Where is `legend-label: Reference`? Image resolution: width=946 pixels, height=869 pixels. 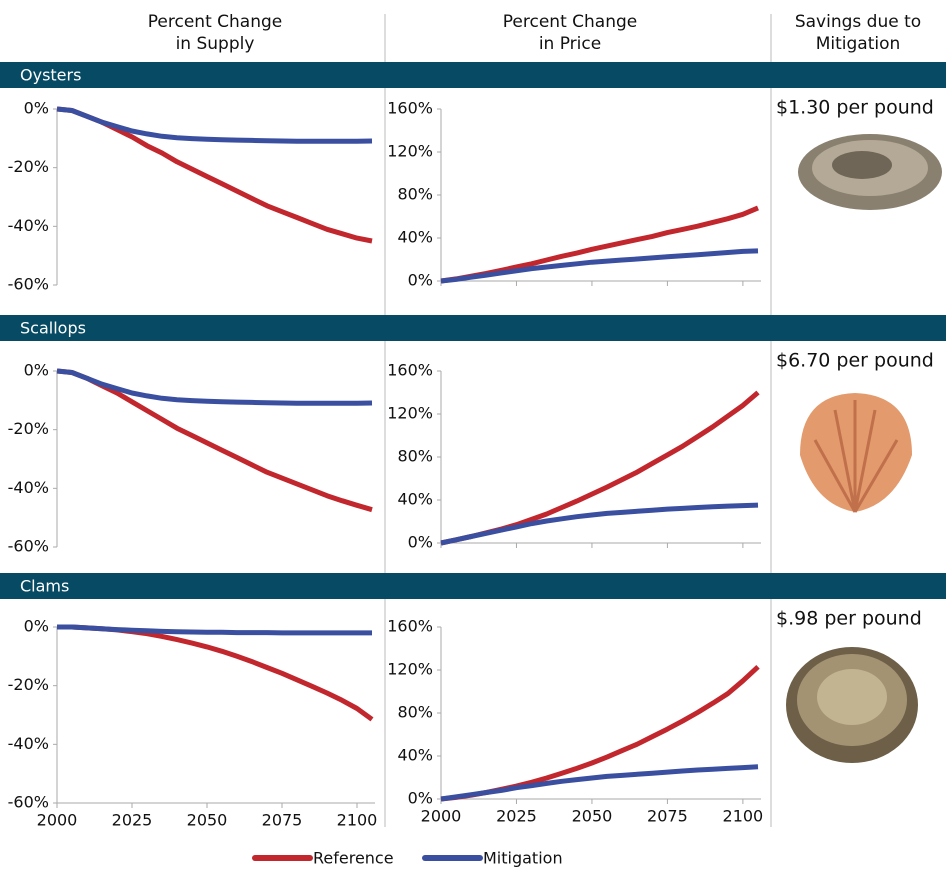
legend-label: Reference is located at coordinates (353, 858).